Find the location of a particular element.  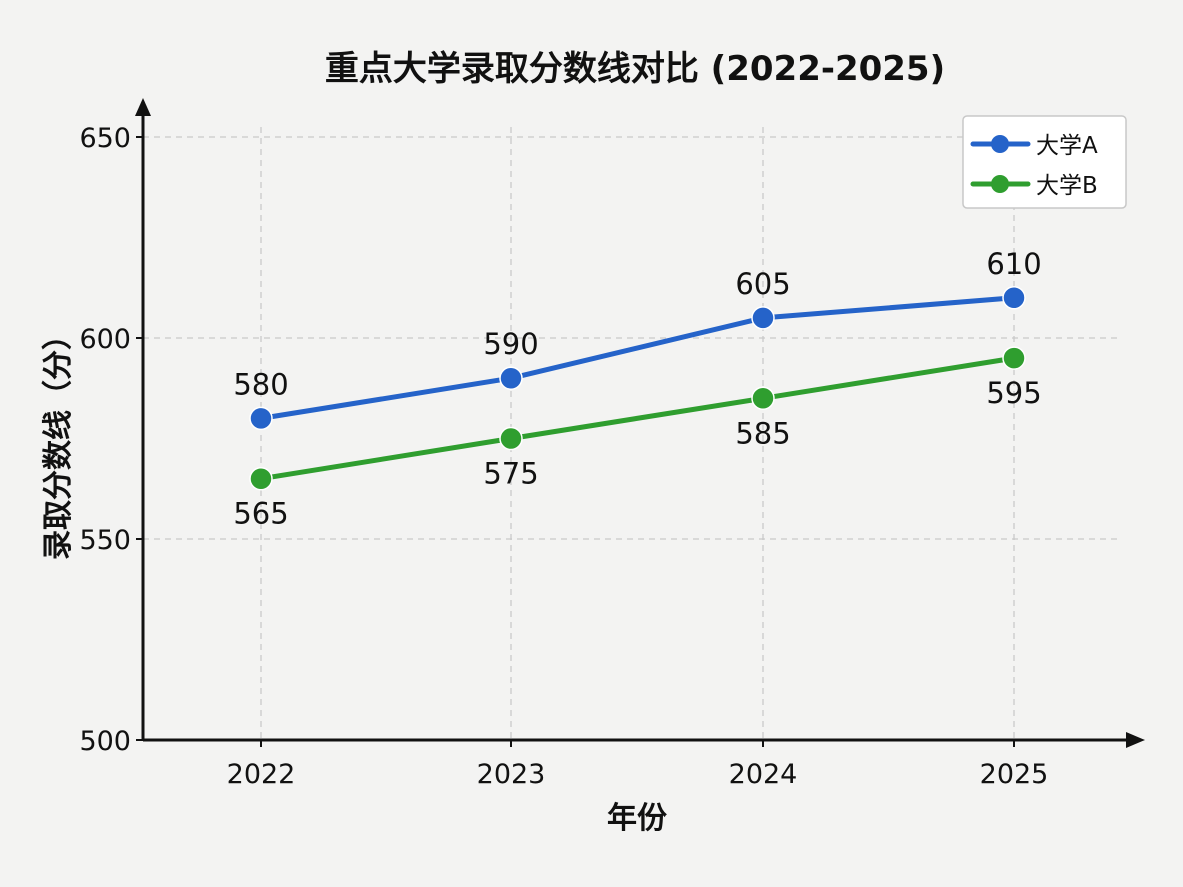

series-b: 565 575 585 595 is located at coordinates (637, 438).